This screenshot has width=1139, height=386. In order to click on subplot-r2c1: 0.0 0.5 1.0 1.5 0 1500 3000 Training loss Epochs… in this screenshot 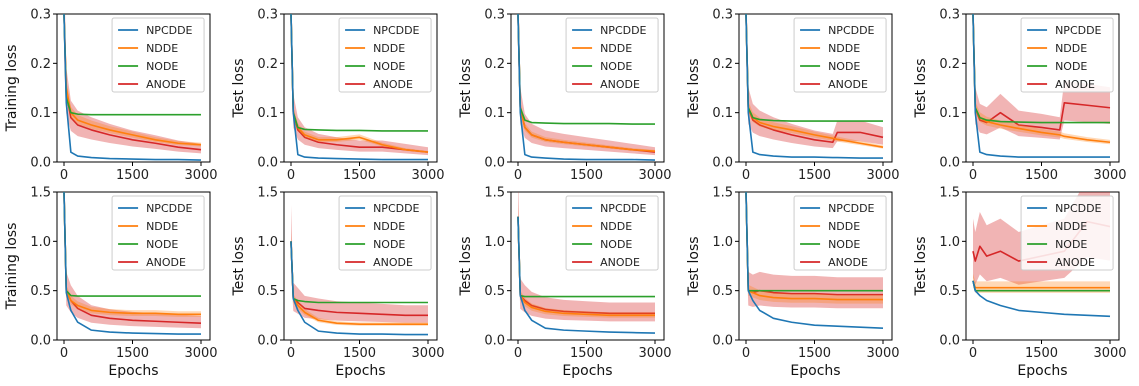, I will do `click(111, 283)`.